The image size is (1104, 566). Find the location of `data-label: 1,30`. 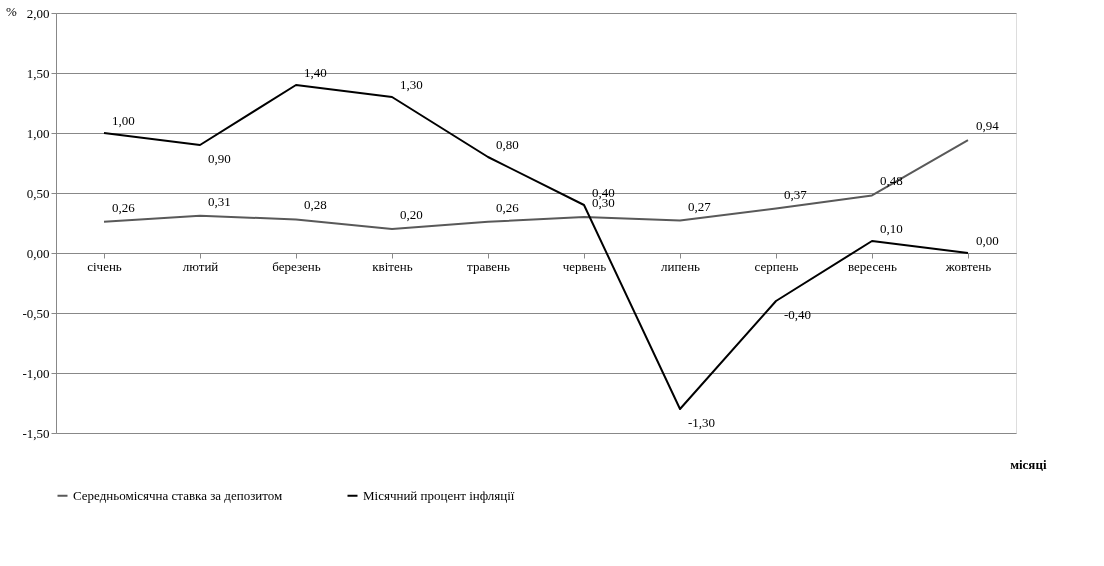

data-label: 1,30 is located at coordinates (411, 84).